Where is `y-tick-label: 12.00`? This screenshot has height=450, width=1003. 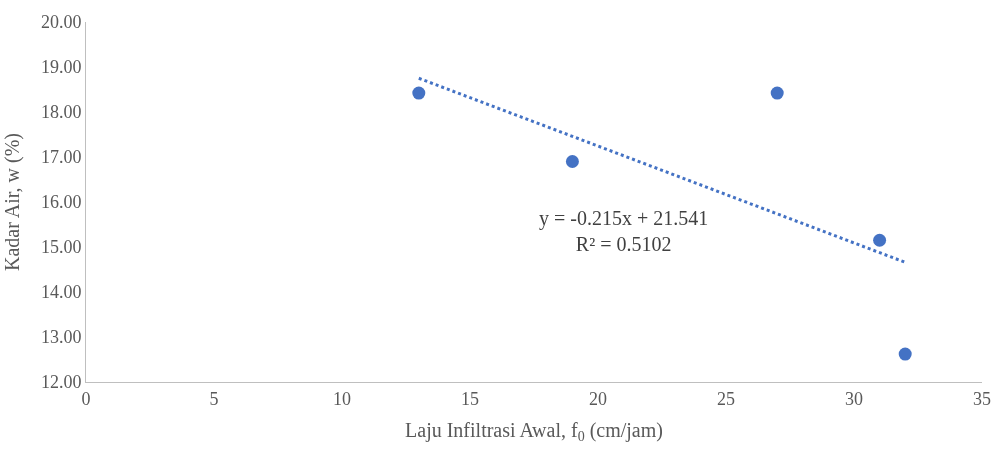
y-tick-label: 12.00 is located at coordinates (61, 382).